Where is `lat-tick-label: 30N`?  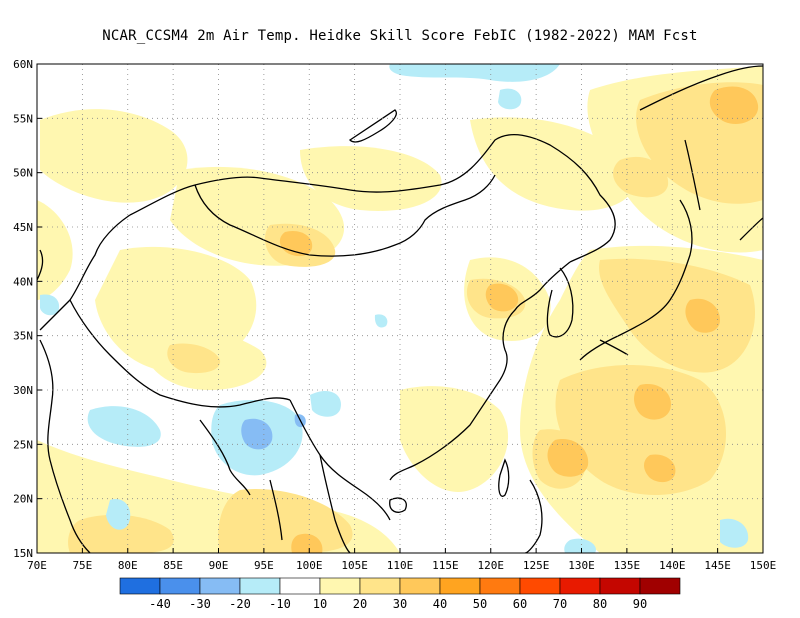
lat-tick-label: 30N is located at coordinates (23, 390).